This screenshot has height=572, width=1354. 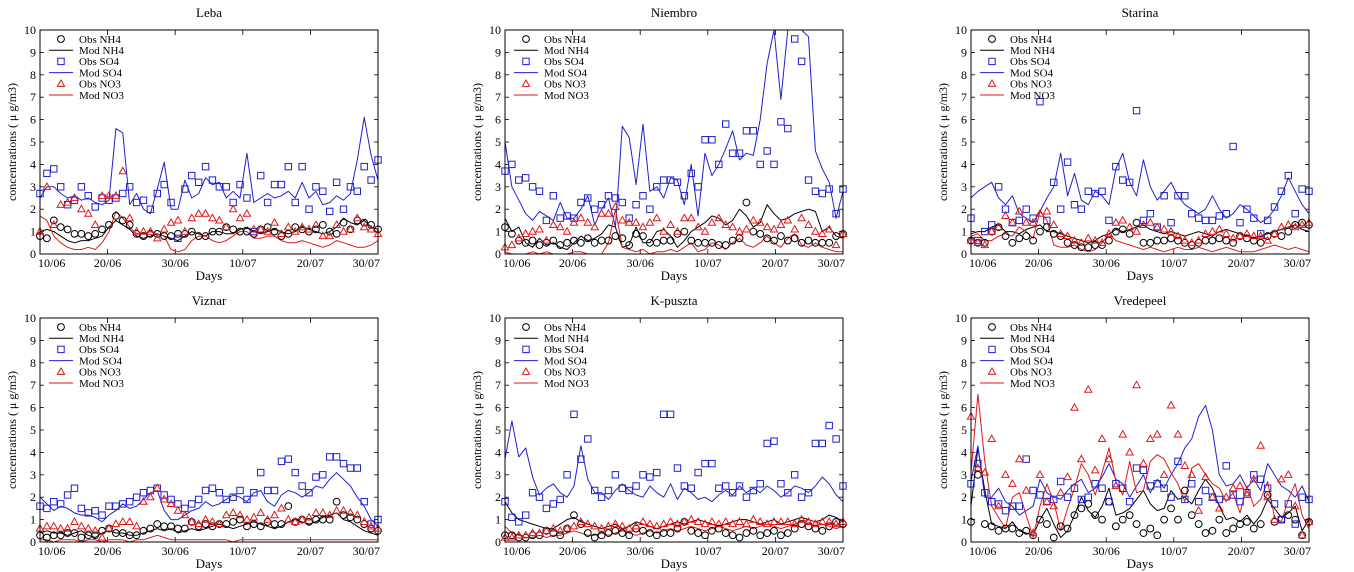 What do you see at coordinates (964, 120) in the screenshot?
I see `y-tick-label: 6` at bounding box center [964, 120].